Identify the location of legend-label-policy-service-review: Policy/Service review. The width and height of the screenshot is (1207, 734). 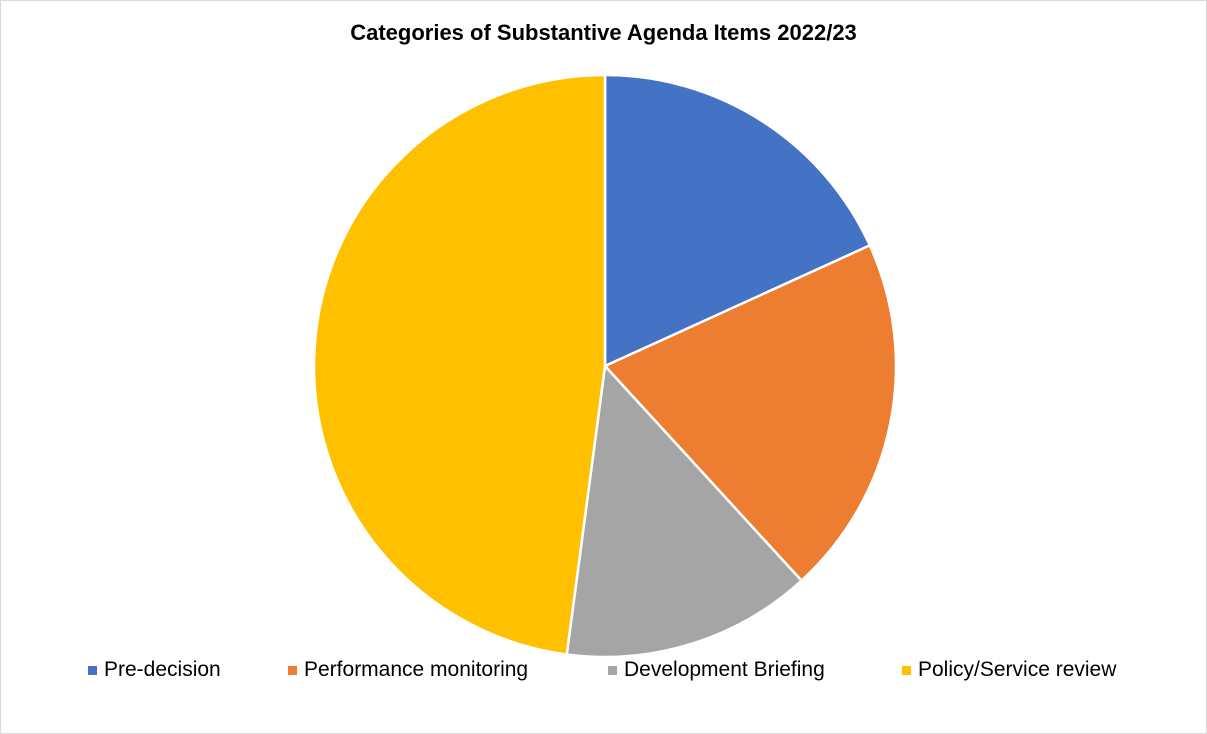
(1017, 669).